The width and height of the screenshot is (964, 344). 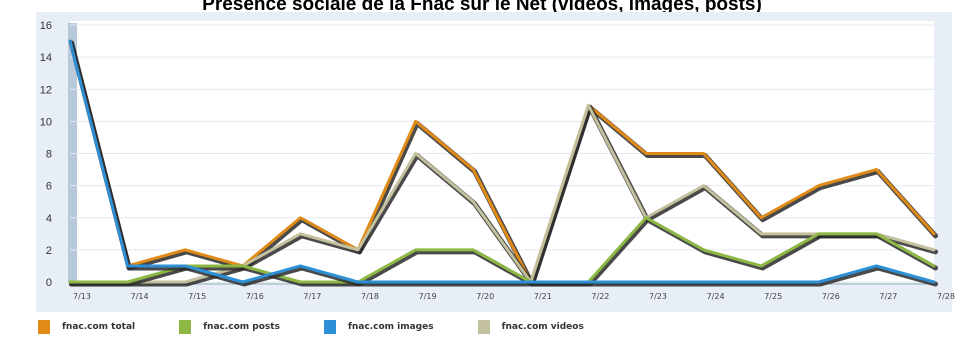 What do you see at coordinates (542, 327) in the screenshot?
I see `legend-label-videos: fnac.com videos` at bounding box center [542, 327].